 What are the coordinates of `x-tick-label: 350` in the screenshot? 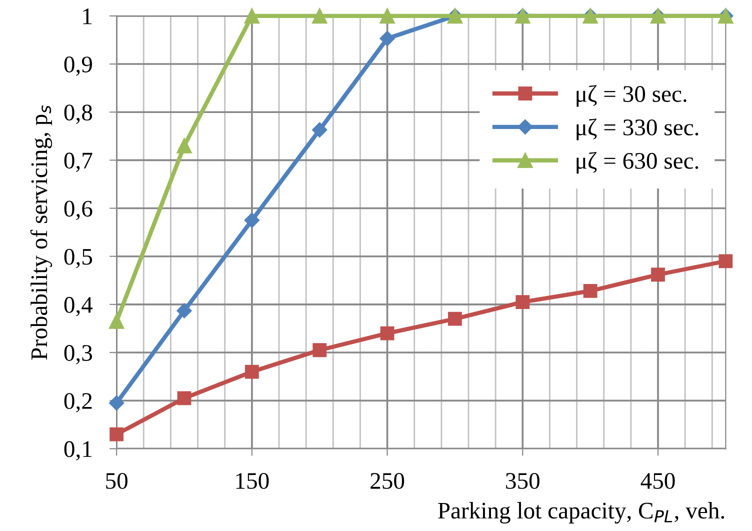 It's located at (523, 480).